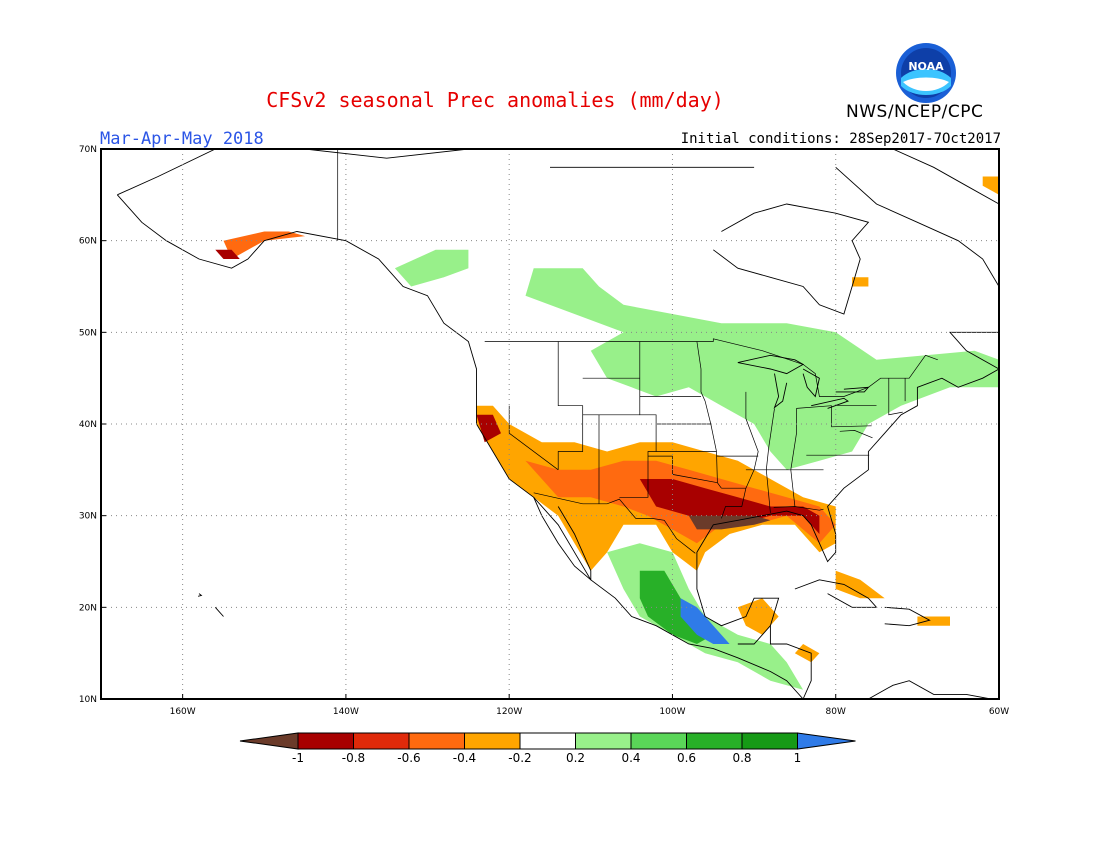 This screenshot has height=850, width=1100. I want to click on lon-tick-label: 100W, so click(672, 712).